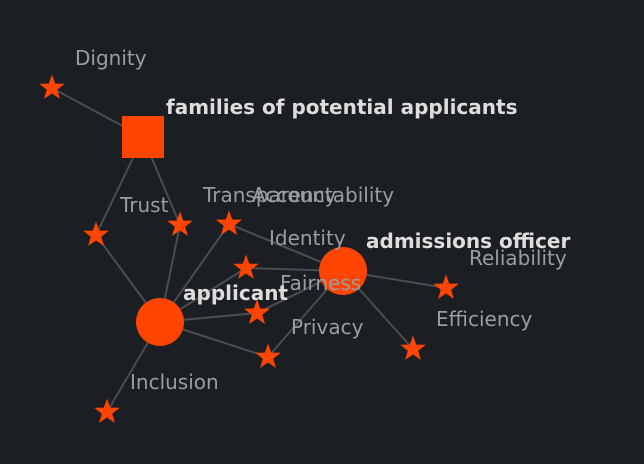 The width and height of the screenshot is (644, 464). I want to click on value-node-privacy-star-icon, so click(268, 355).